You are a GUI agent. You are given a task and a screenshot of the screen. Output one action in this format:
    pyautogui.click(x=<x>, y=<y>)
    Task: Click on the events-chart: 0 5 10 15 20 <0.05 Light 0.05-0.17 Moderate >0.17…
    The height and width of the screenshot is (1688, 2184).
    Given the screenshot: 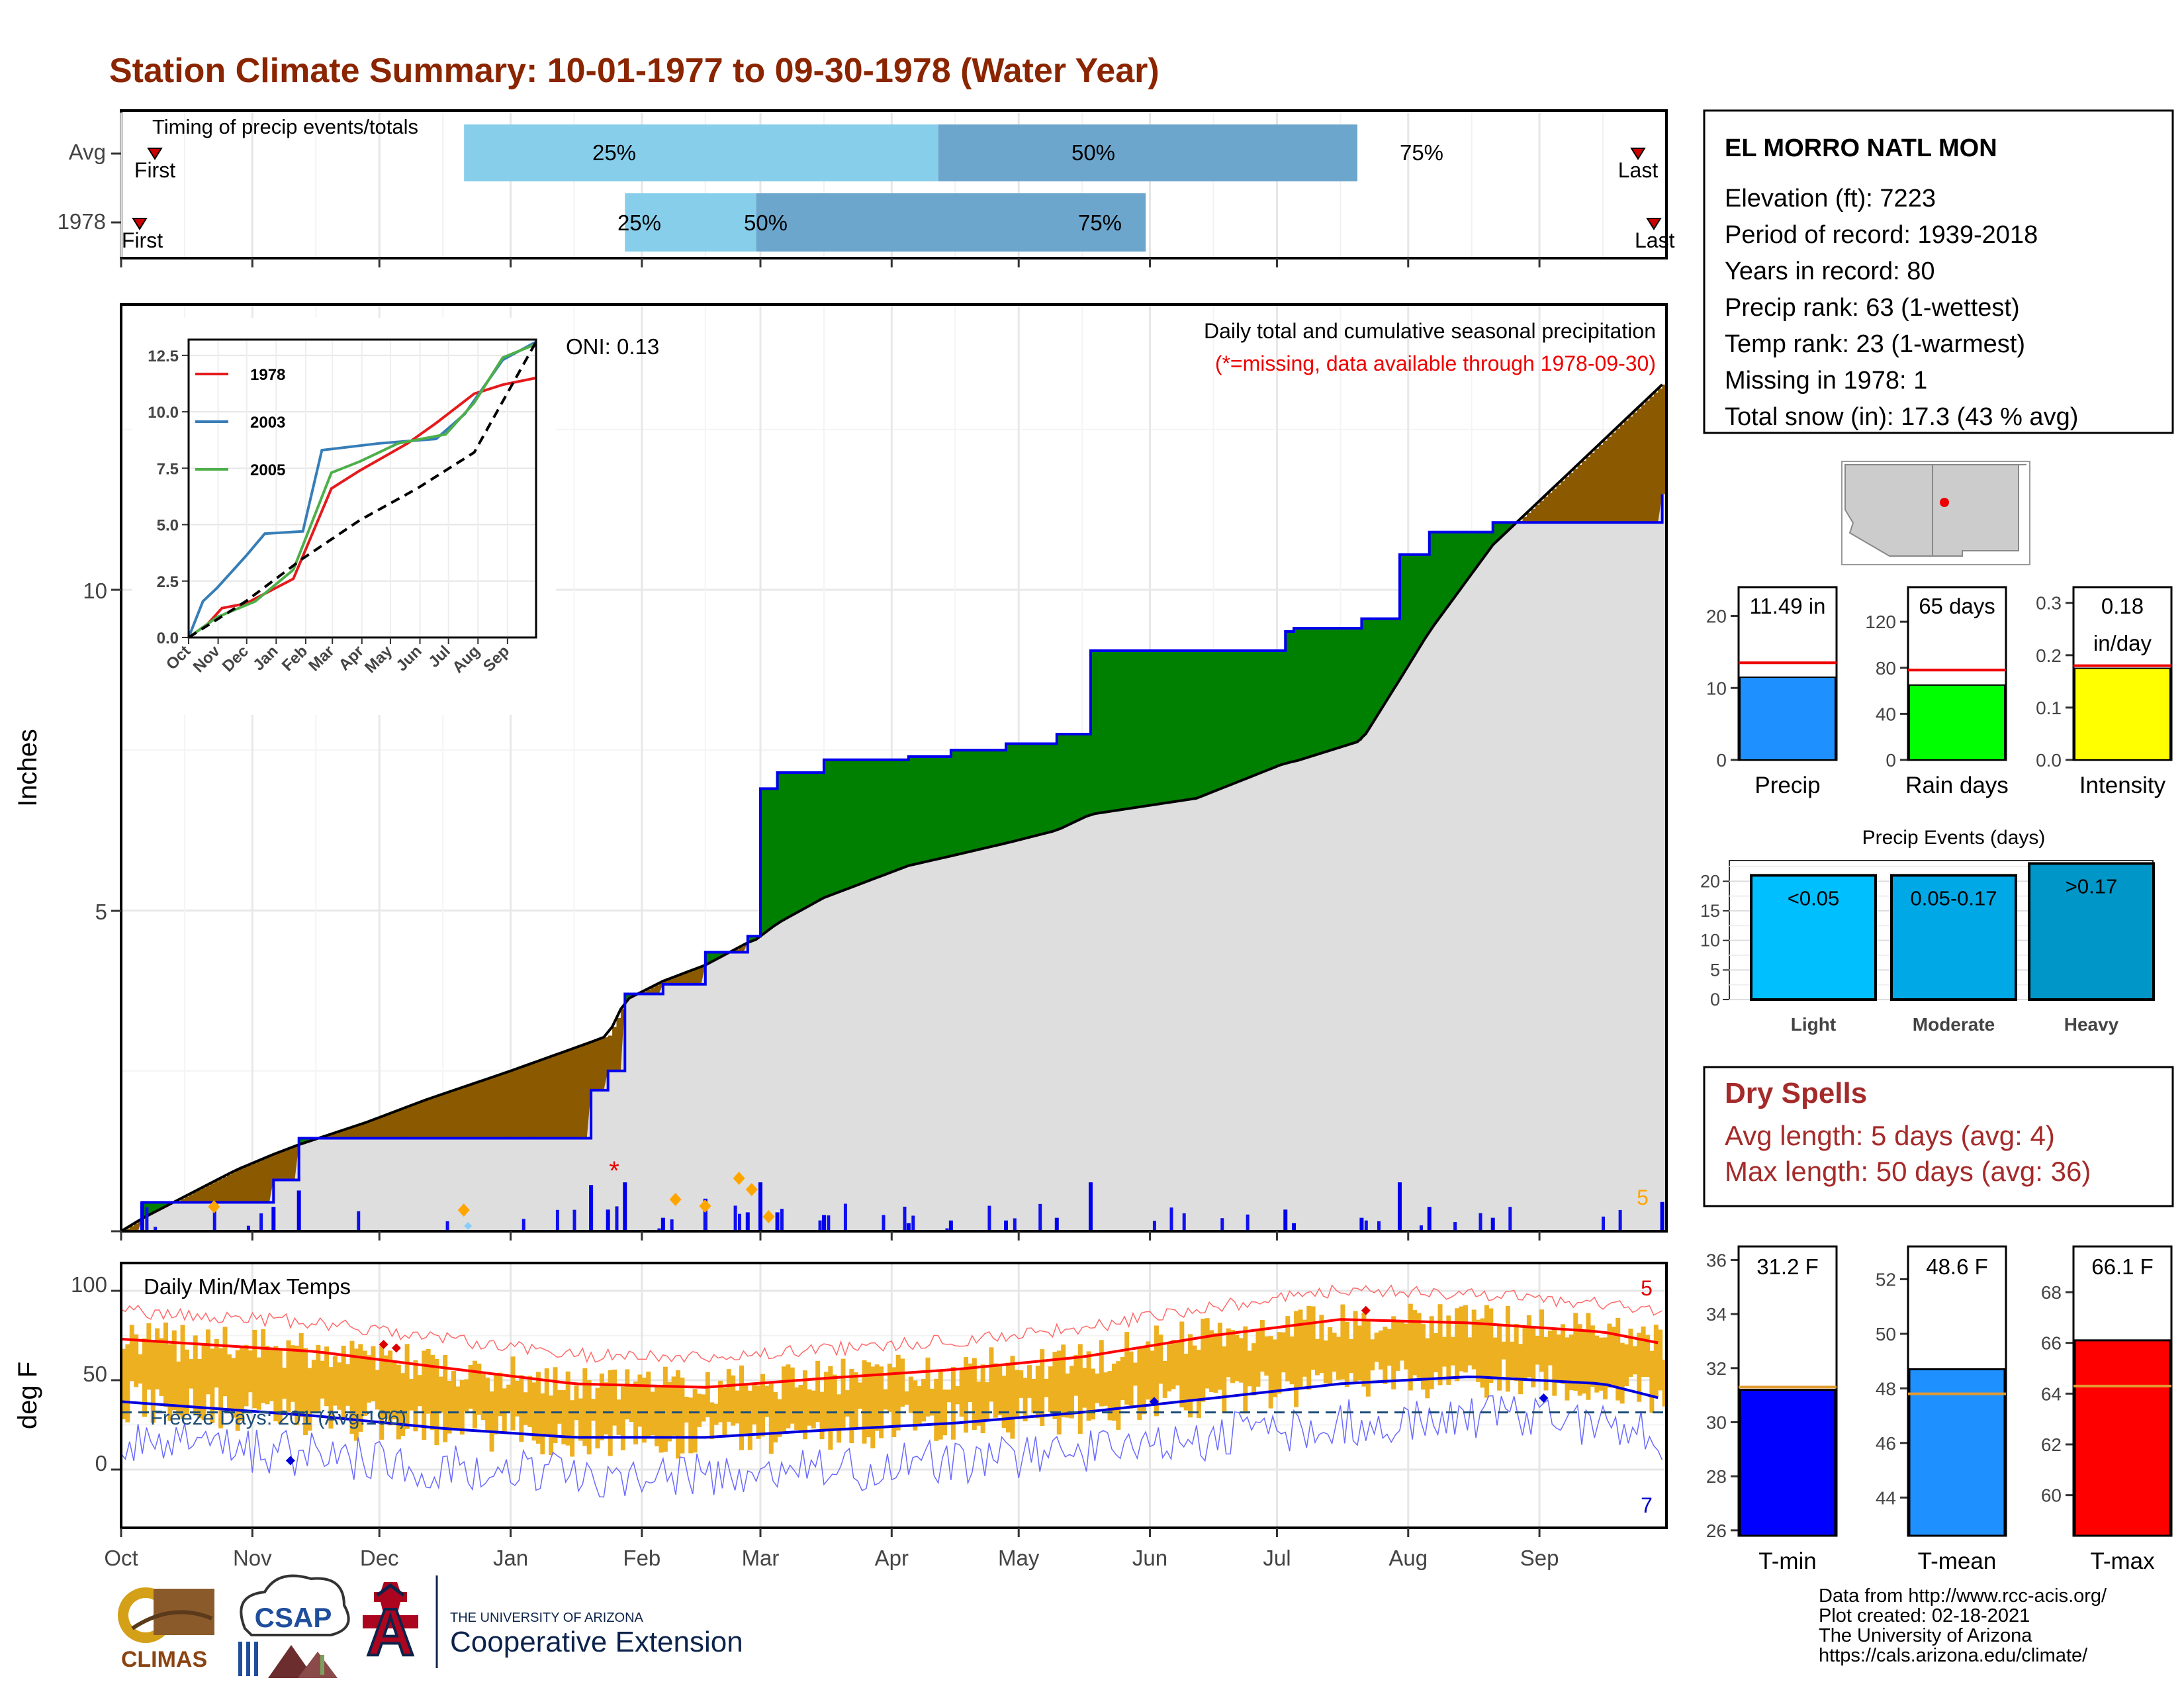 What is the action you would take?
    pyautogui.click(x=1928, y=947)
    